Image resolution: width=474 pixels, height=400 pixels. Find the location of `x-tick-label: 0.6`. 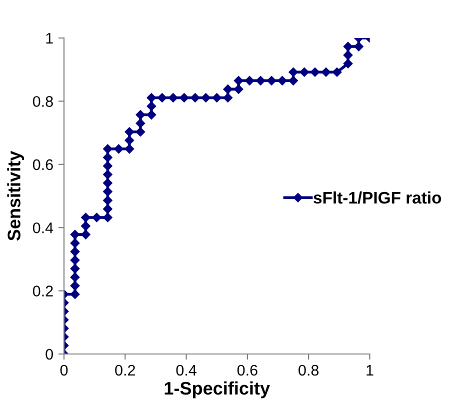

x-tick-label: 0.6 is located at coordinates (247, 370).